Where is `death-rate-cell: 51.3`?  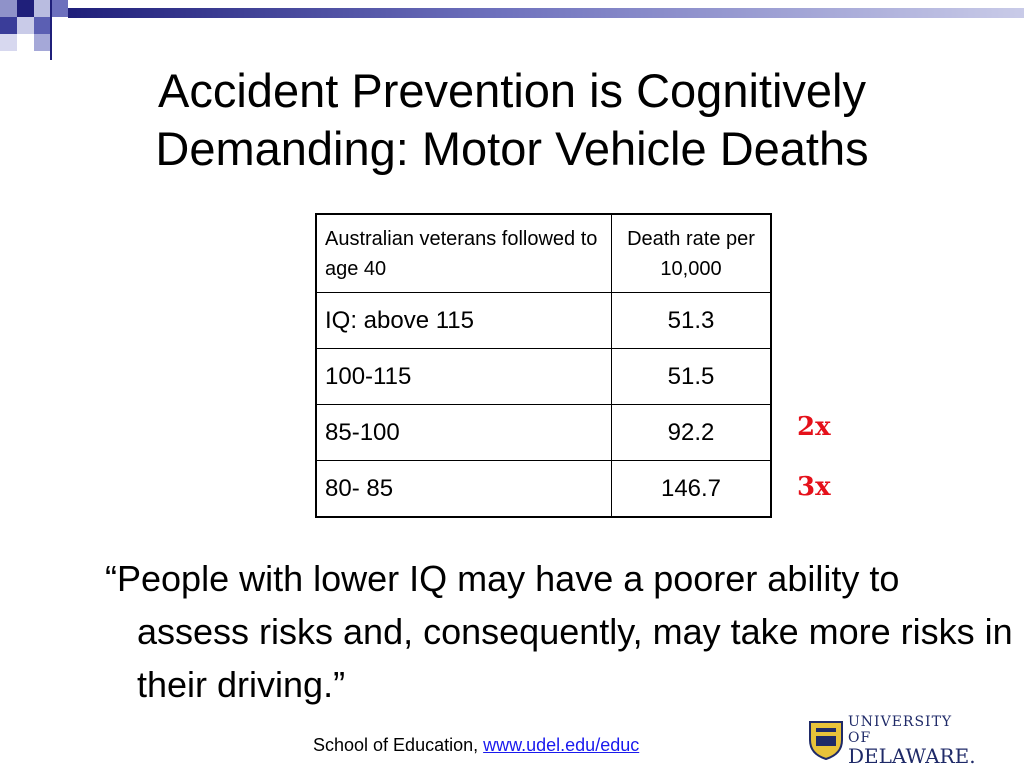 death-rate-cell: 51.3 is located at coordinates (691, 320).